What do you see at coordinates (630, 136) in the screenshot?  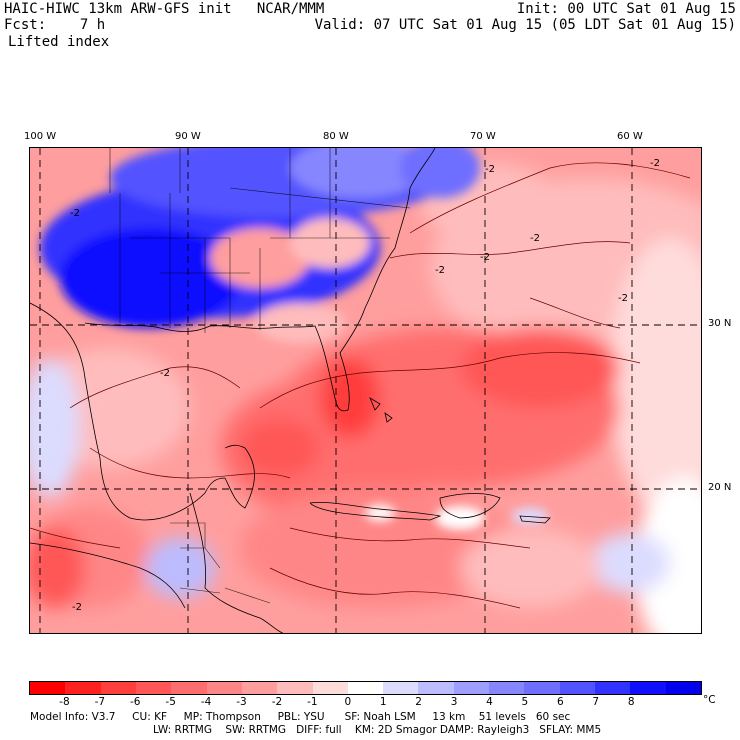 I see `lon-label-60w: 60 W` at bounding box center [630, 136].